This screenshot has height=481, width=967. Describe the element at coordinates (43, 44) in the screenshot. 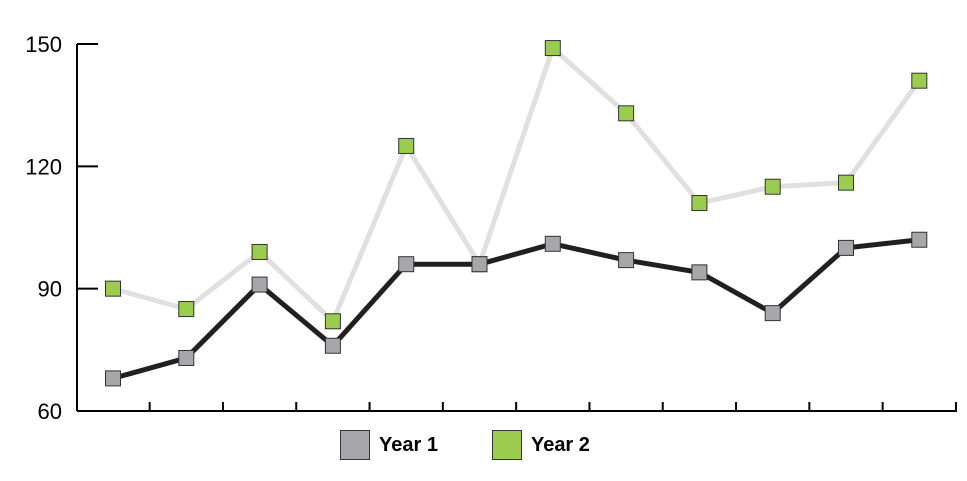

I see `y-tick-label: 150` at that location.